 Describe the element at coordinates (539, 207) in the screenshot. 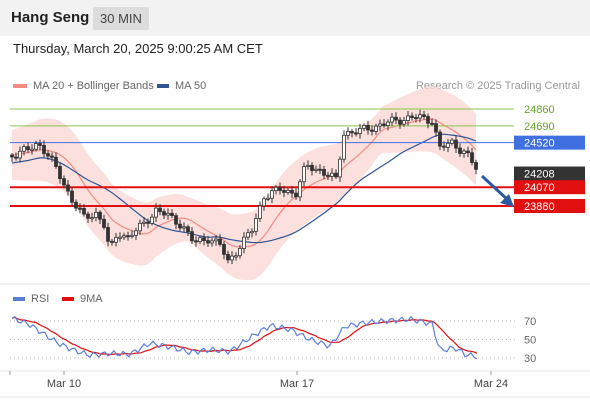

I see `price-label-23880: 23880` at that location.